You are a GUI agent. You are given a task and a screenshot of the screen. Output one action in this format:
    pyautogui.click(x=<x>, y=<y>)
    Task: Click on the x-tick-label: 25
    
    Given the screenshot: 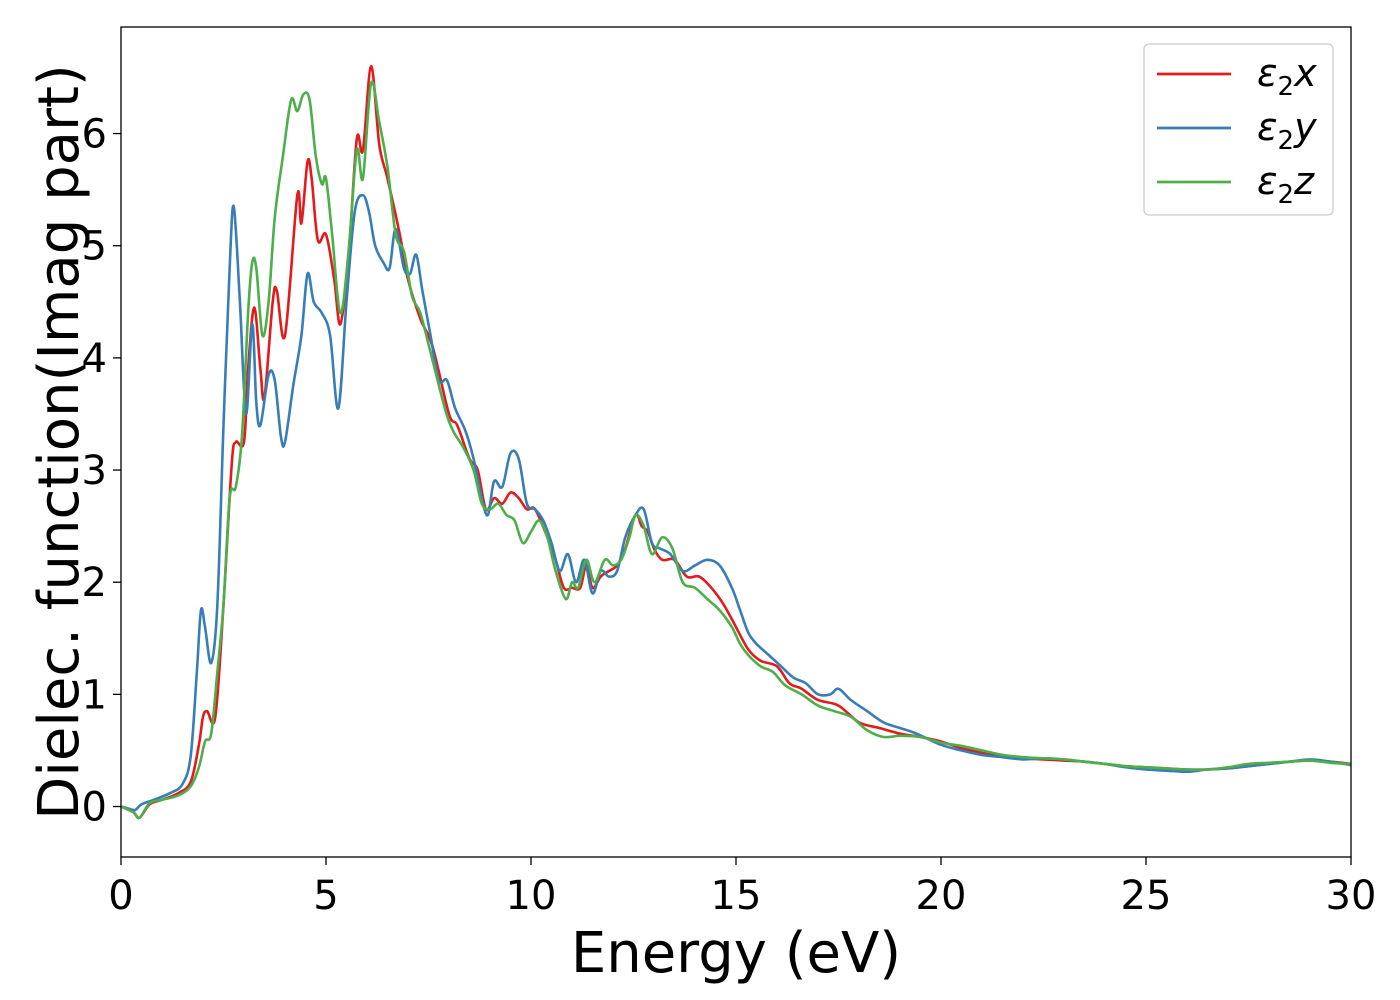 What is the action you would take?
    pyautogui.click(x=1146, y=896)
    